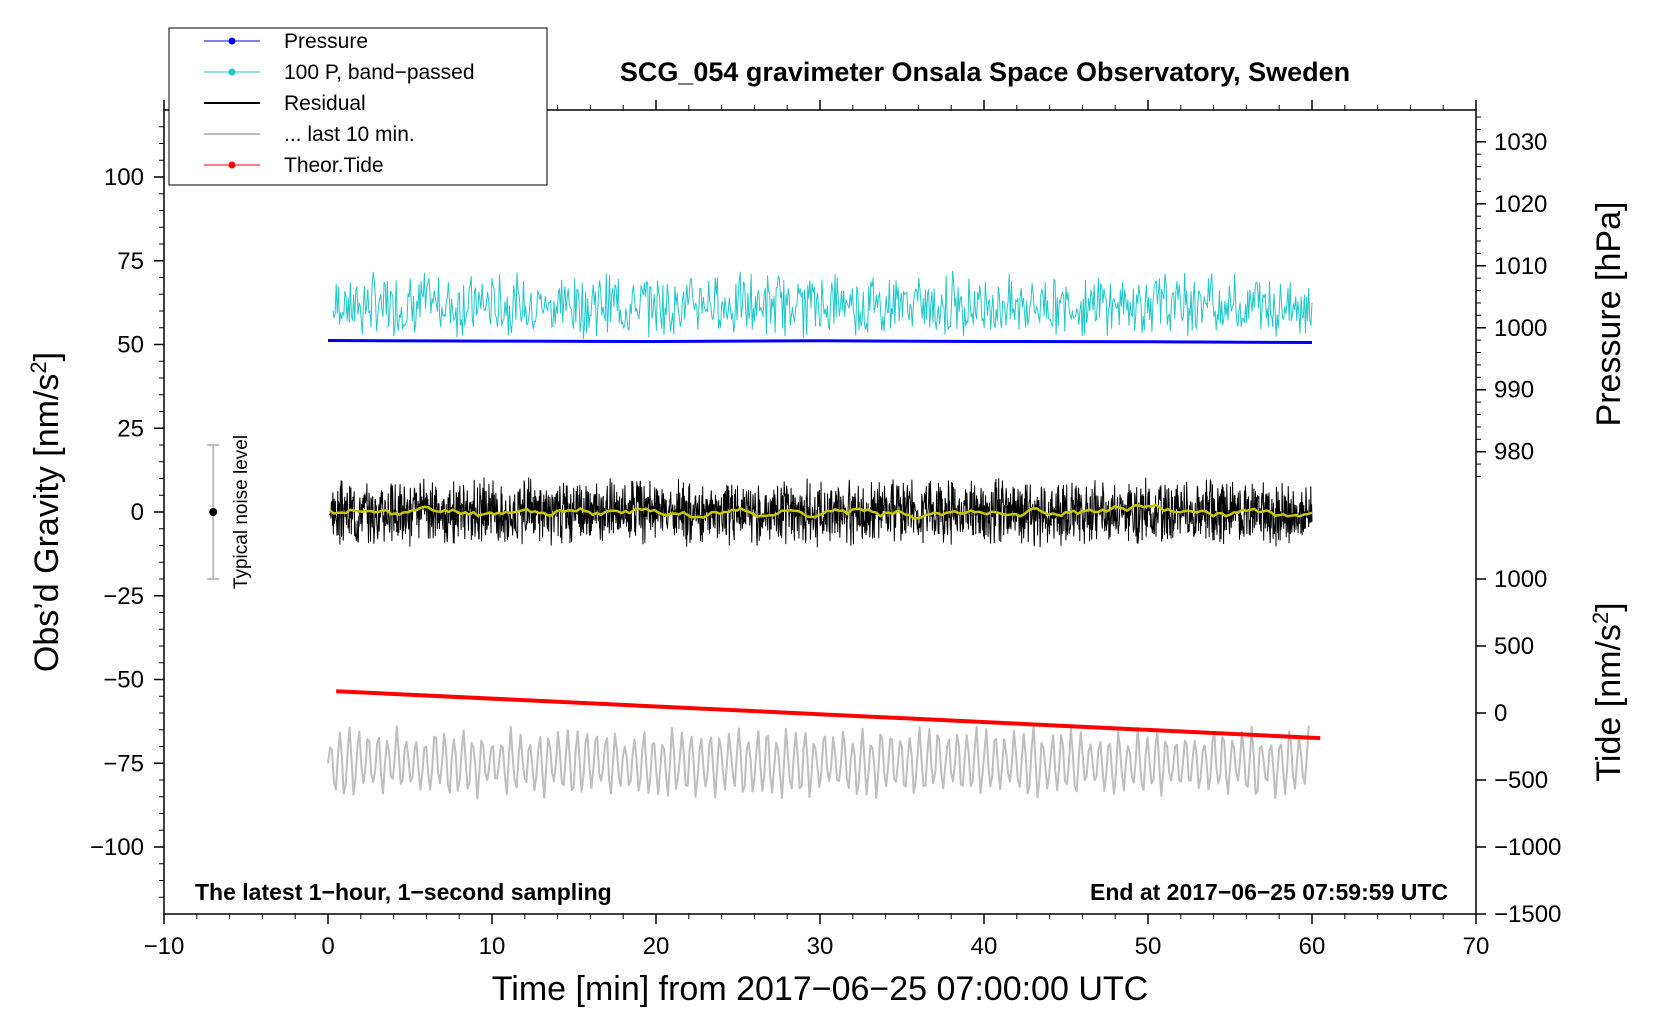 The width and height of the screenshot is (1660, 1020). What do you see at coordinates (349, 134) in the screenshot?
I see `legend-label: ... last 10 min.` at bounding box center [349, 134].